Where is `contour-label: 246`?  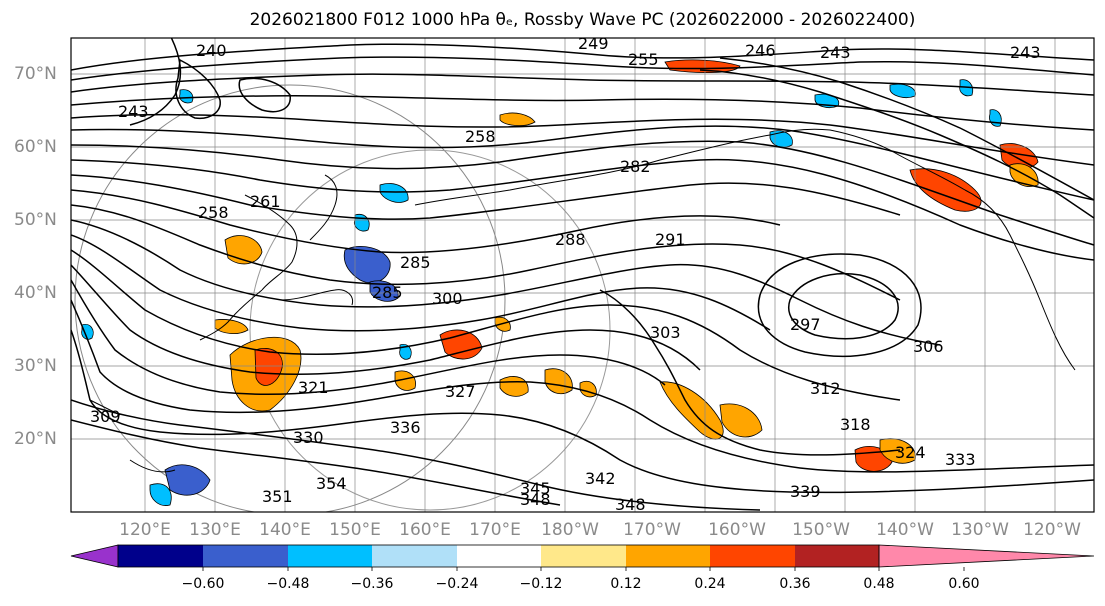
contour-label: 246 is located at coordinates (760, 50).